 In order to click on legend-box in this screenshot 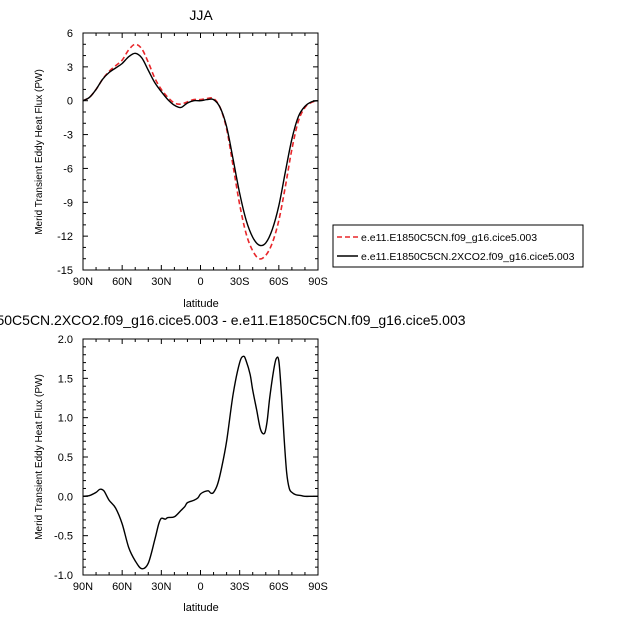, I will do `click(458, 246)`.